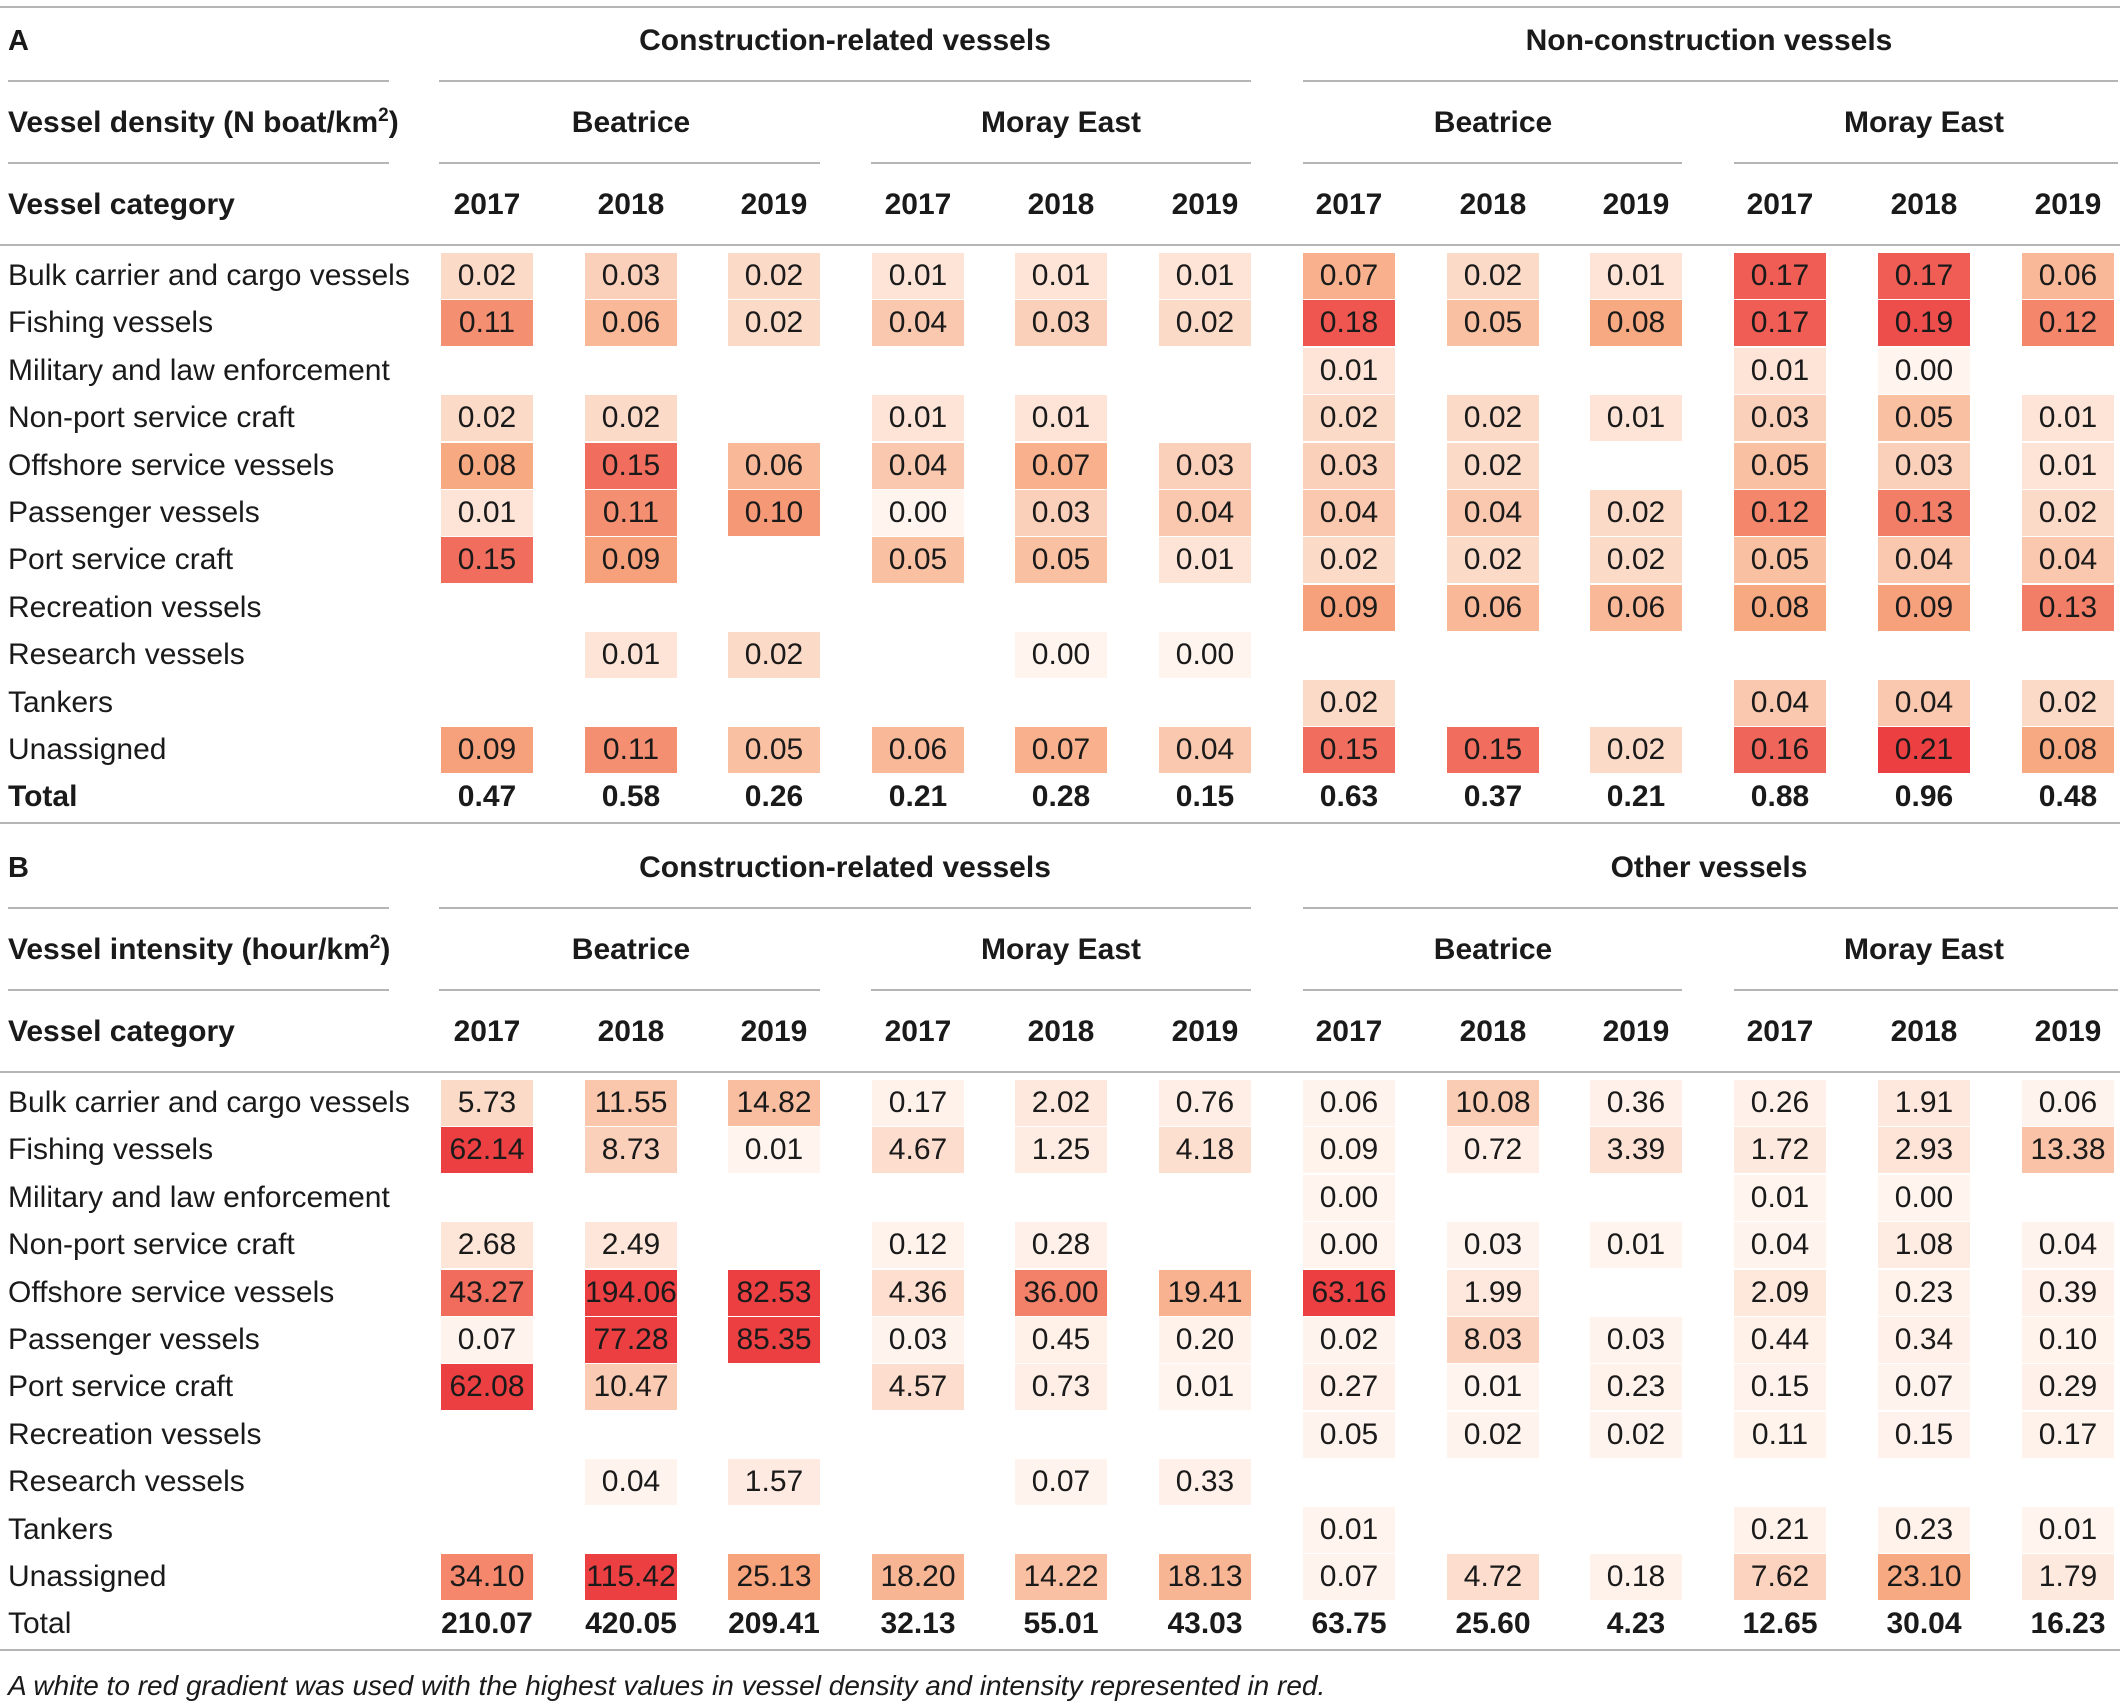 The height and width of the screenshot is (1706, 2120). Describe the element at coordinates (1205, 1340) in the screenshot. I see `panel-b-data-cell: 0.20` at that location.